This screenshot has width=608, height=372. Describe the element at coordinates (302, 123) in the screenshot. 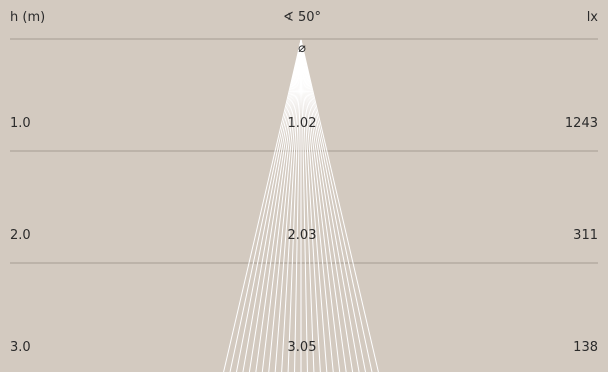

I see `row-diameter: 1.02` at that location.